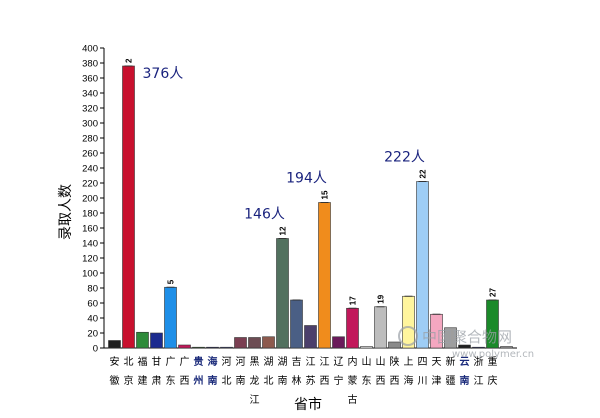 The image size is (600, 418). Describe the element at coordinates (66, 212) in the screenshot. I see `y-axis-title: 录取人数` at that location.